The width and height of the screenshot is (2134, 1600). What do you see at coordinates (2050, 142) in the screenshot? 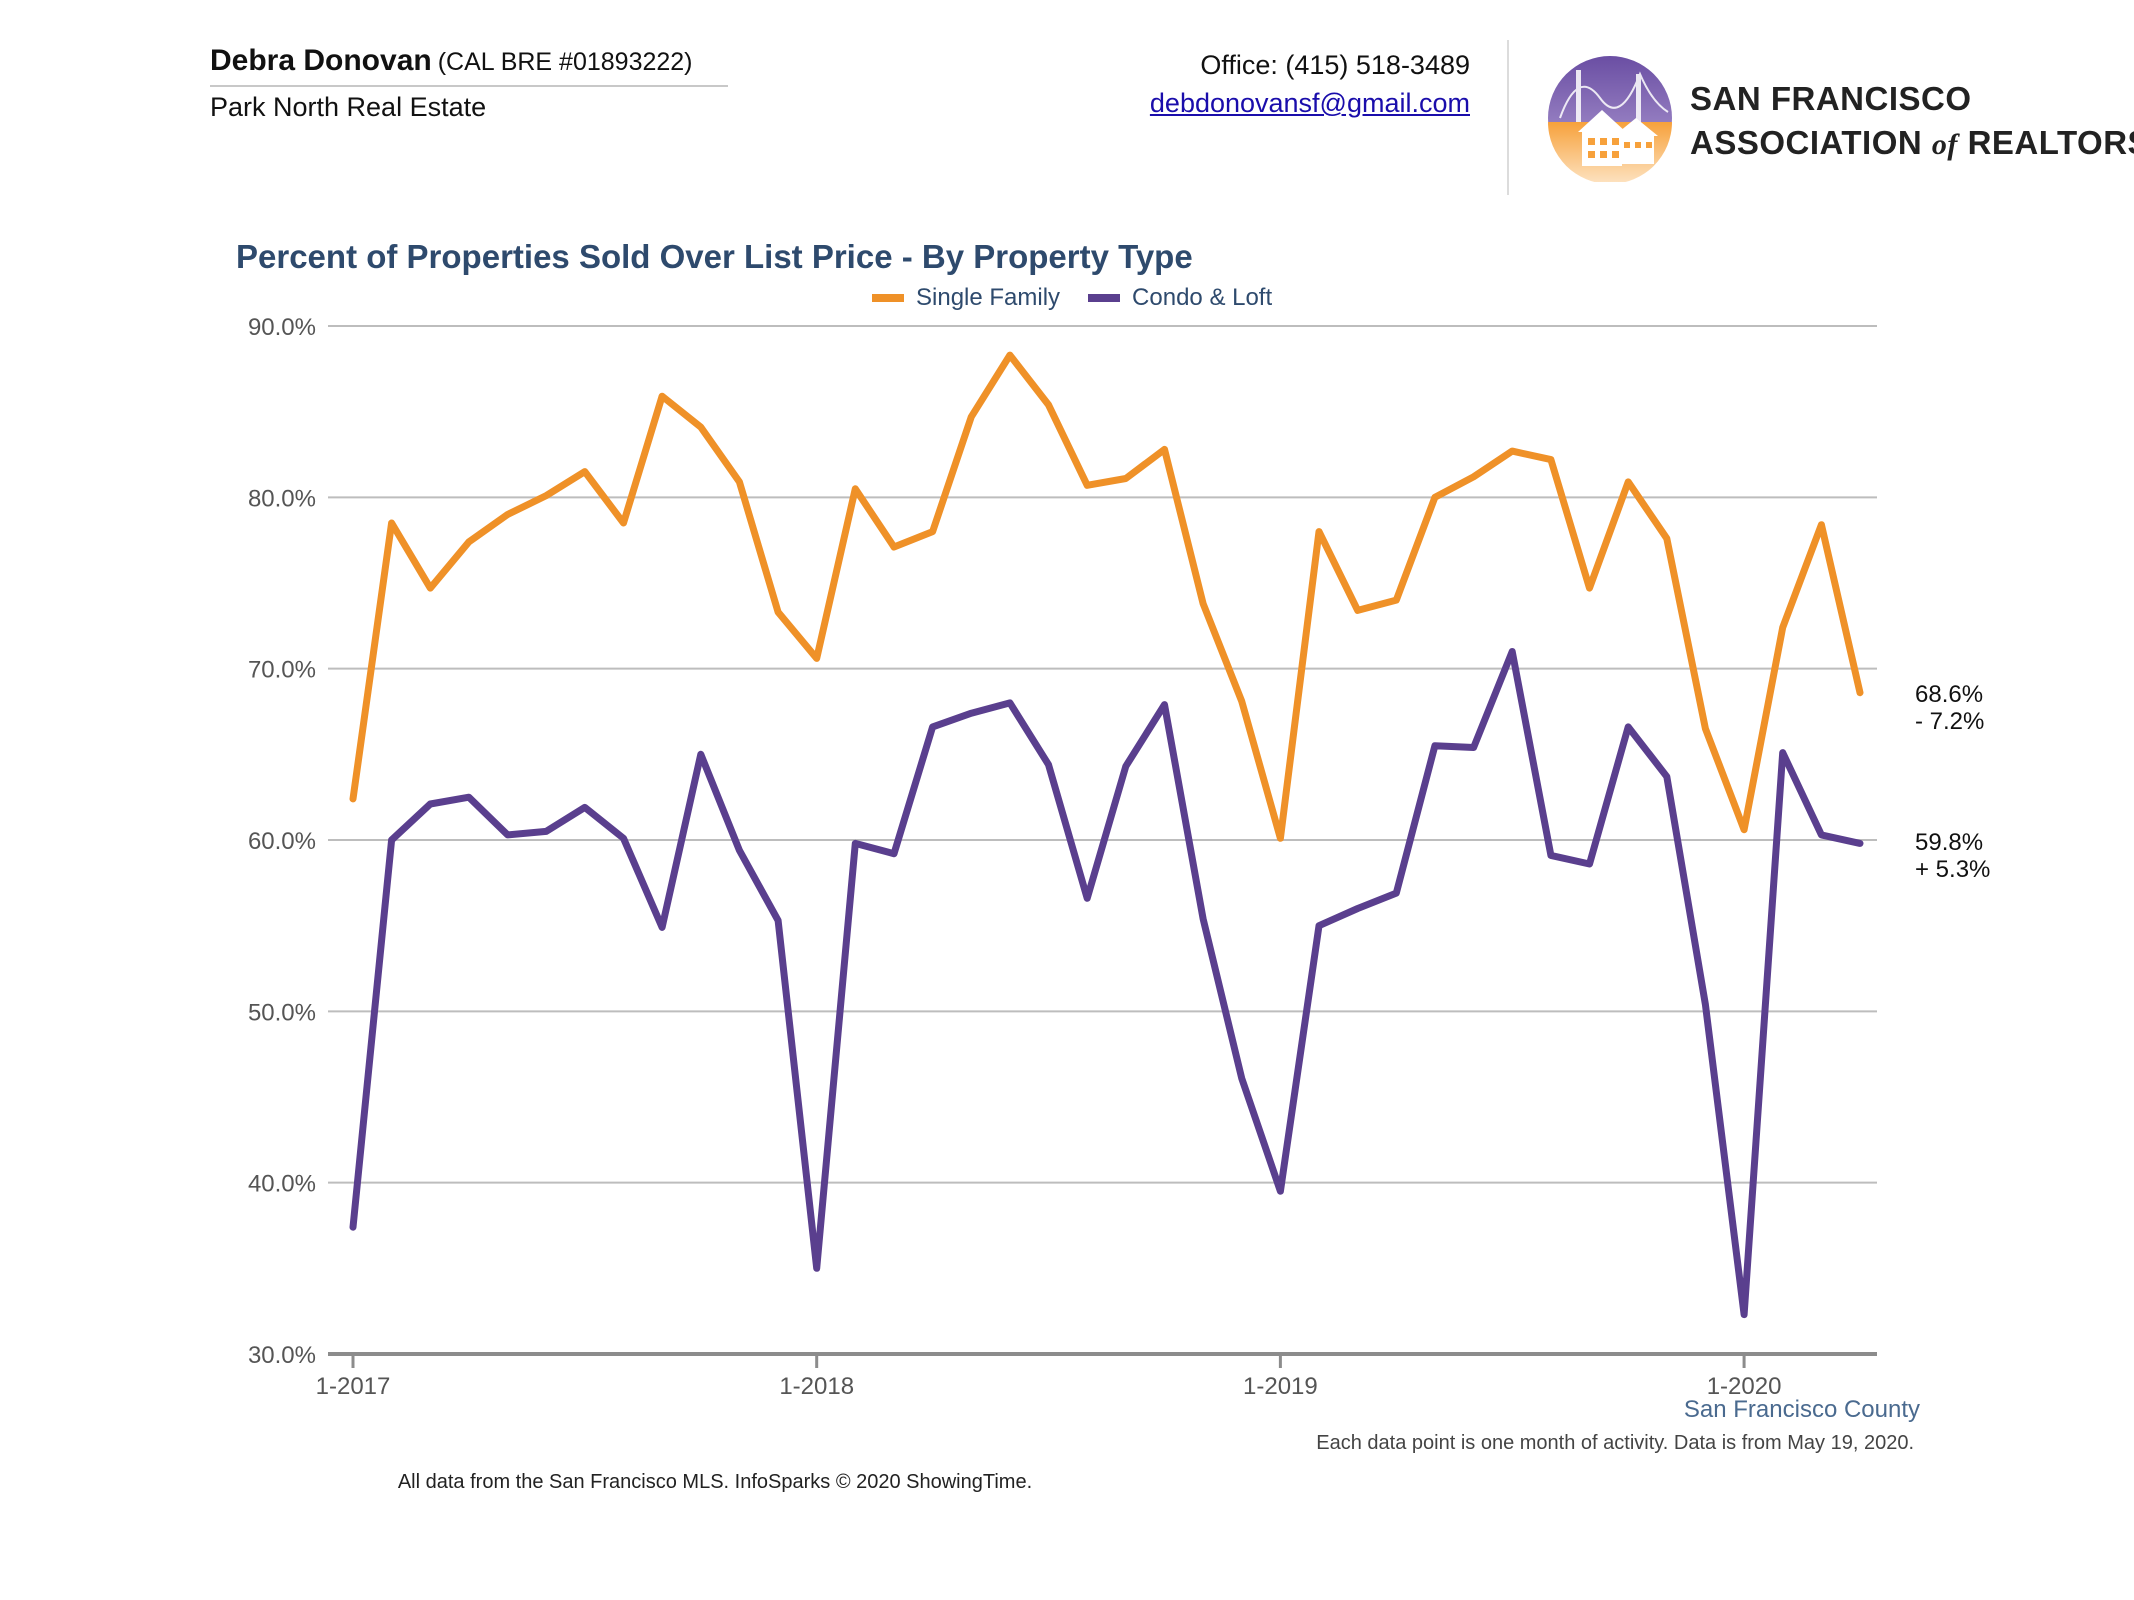
I see `logo-word-realtors: Realtors` at bounding box center [2050, 142].